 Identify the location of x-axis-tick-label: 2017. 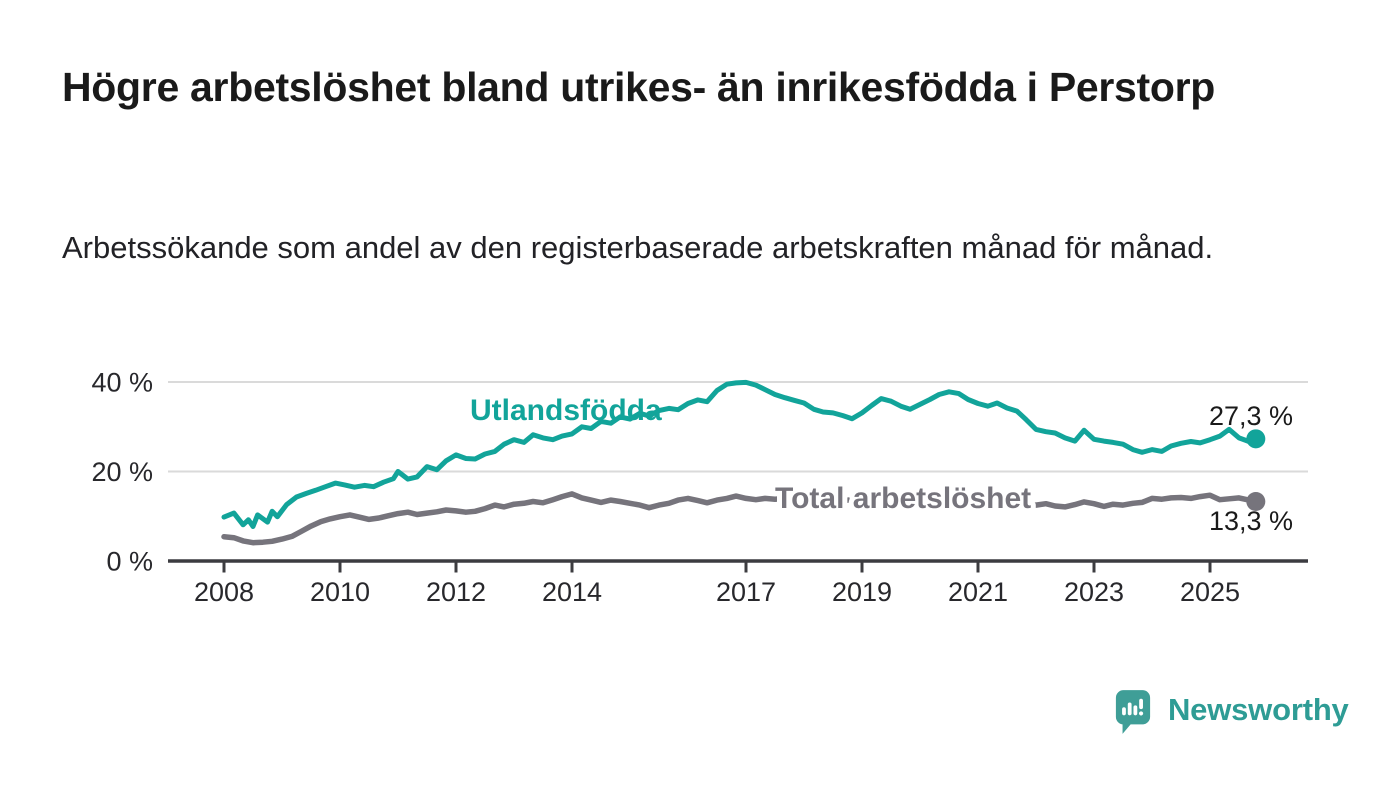
(746, 592).